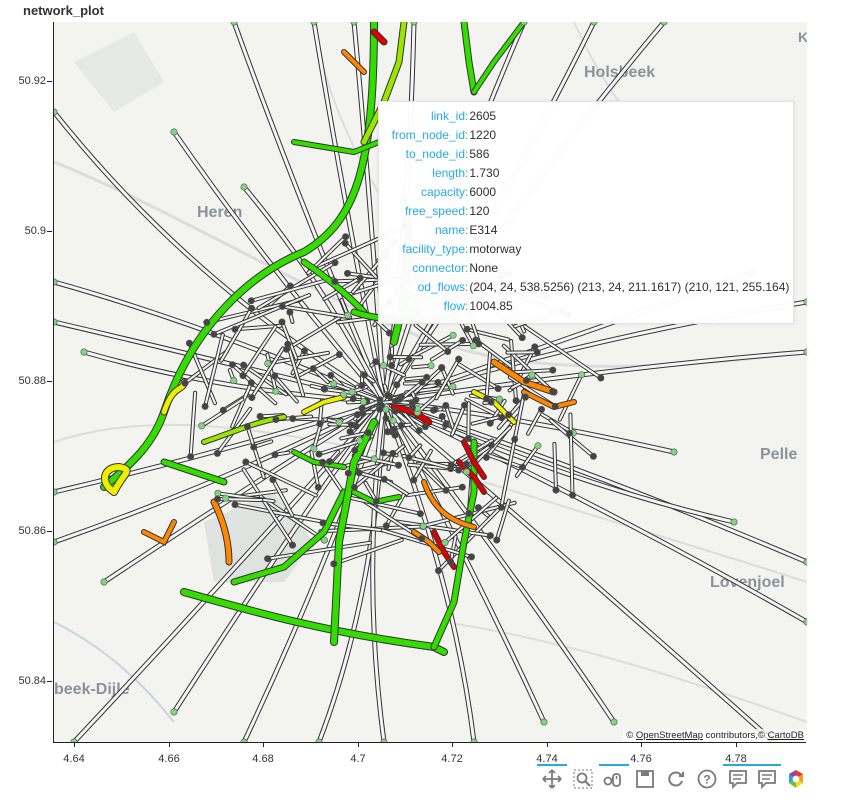  What do you see at coordinates (583, 779) in the screenshot?
I see `box-zoom-tool-icon` at bounding box center [583, 779].